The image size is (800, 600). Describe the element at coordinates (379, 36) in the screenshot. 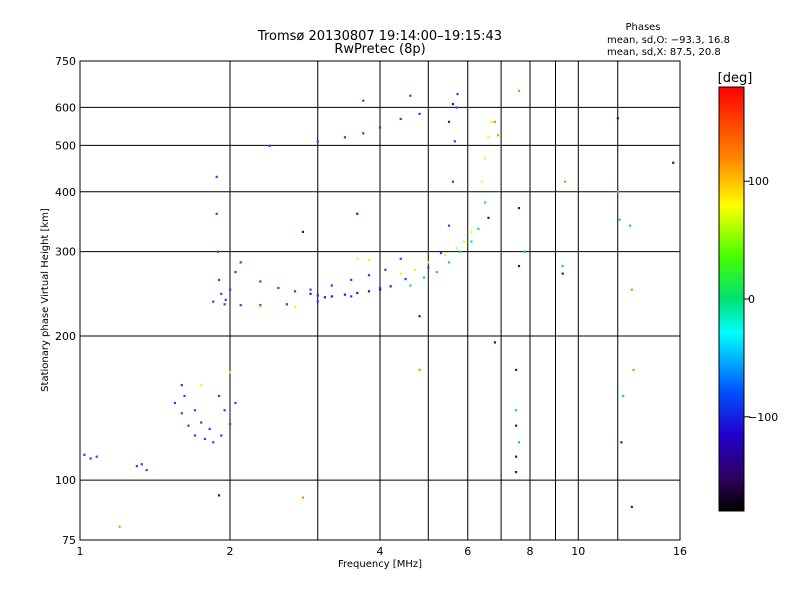

I see `chart-title: Tromsø 20130807 19:14:00–19:15:43` at that location.